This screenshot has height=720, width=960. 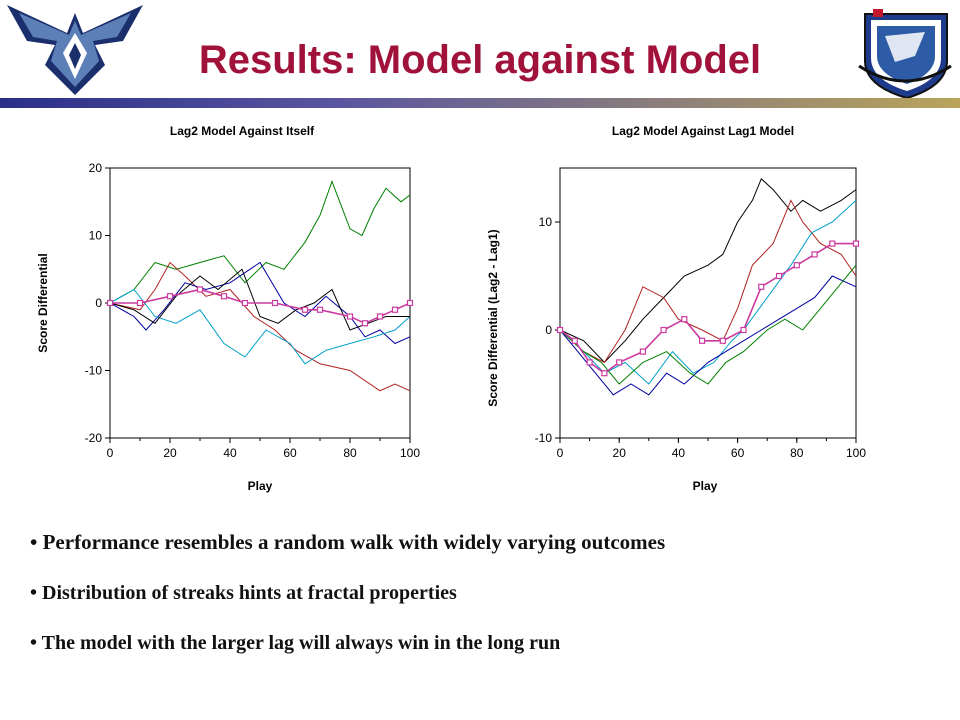 What do you see at coordinates (242, 131) in the screenshot?
I see `chart-title: Lag2 Model Against Itself` at bounding box center [242, 131].